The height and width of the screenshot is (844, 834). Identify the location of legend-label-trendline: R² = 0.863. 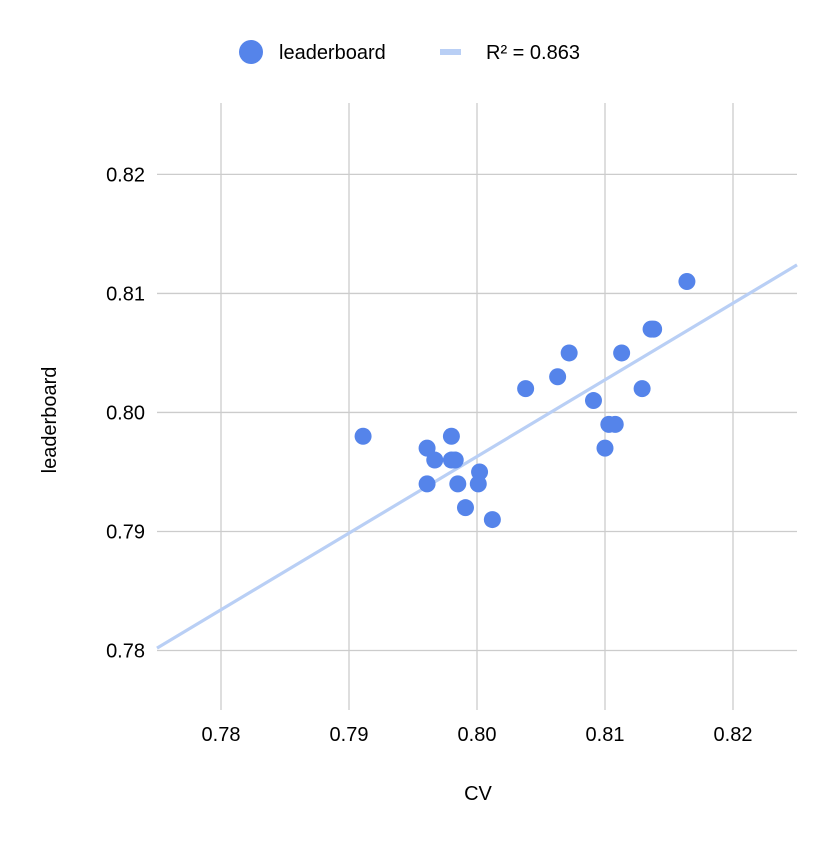
(533, 53).